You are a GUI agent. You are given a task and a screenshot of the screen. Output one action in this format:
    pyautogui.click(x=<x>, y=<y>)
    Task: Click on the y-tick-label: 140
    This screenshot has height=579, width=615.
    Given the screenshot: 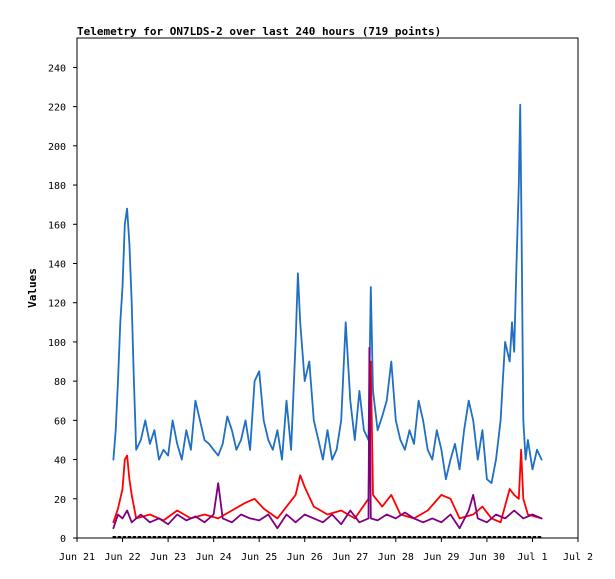 What is the action you would take?
    pyautogui.click(x=57, y=264)
    